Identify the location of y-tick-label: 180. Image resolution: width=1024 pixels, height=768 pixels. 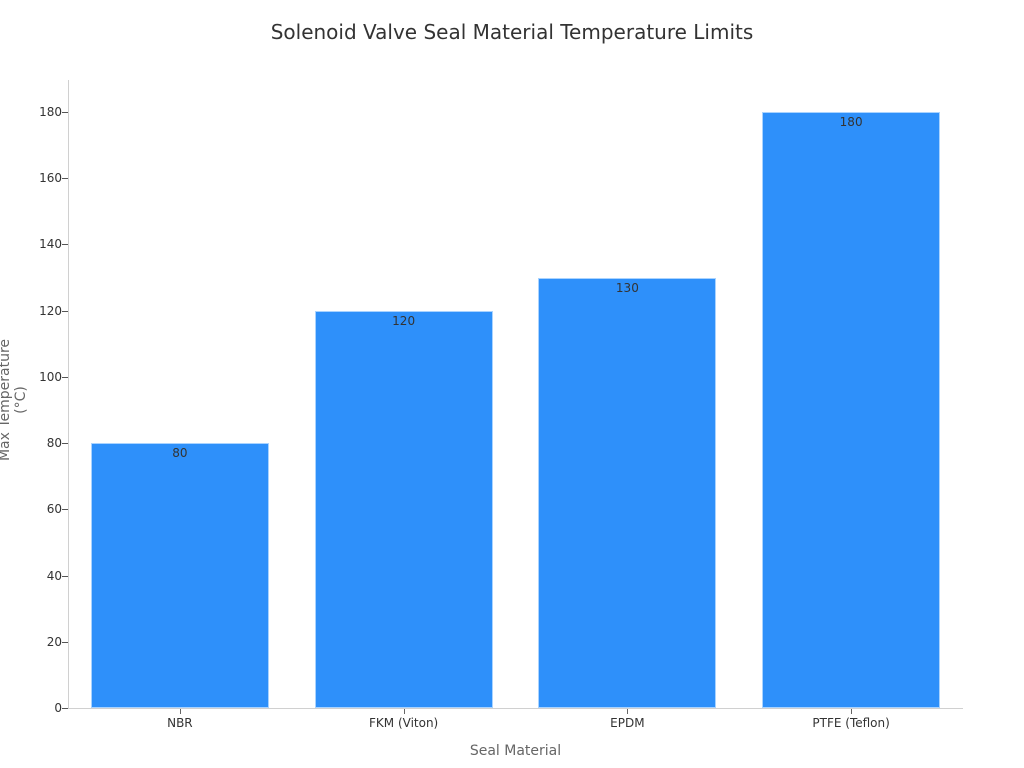
(50, 112).